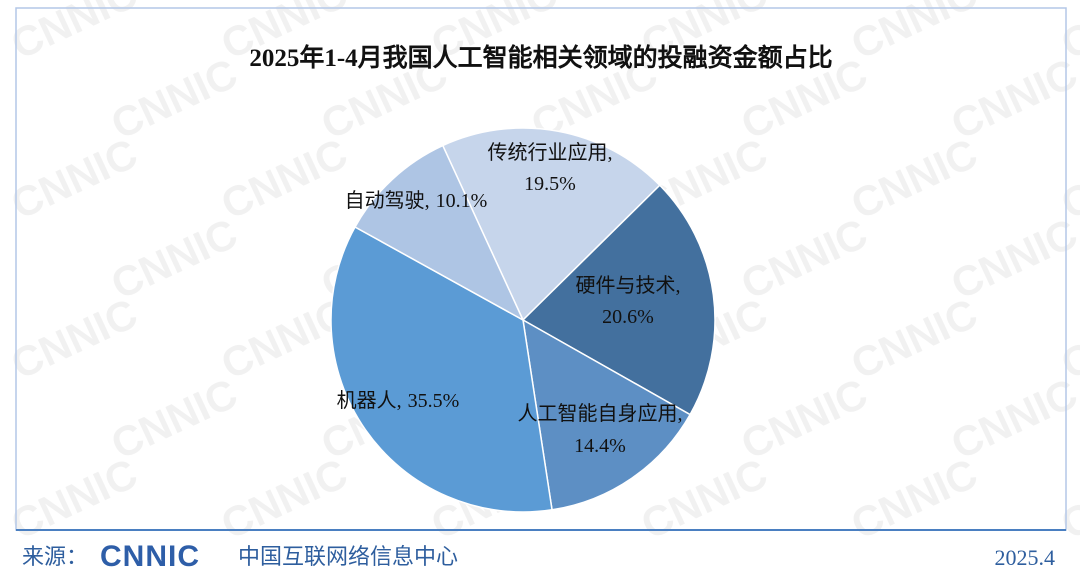 The width and height of the screenshot is (1080, 584). What do you see at coordinates (55, 557) in the screenshot?
I see `source-label: 来源：` at bounding box center [55, 557].